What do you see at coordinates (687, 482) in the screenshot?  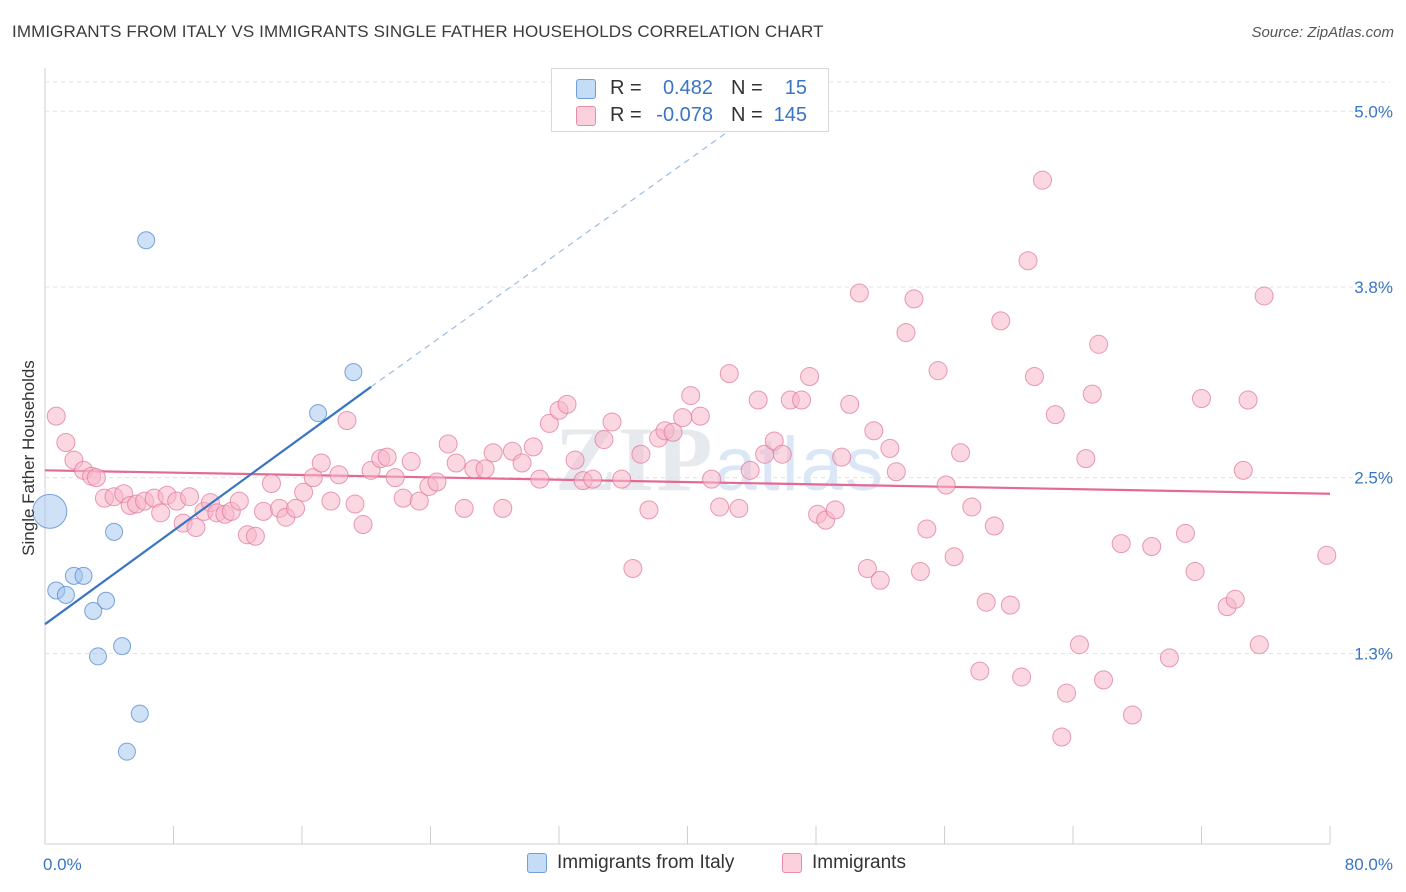 I see `immigrants-trend-line` at bounding box center [687, 482].